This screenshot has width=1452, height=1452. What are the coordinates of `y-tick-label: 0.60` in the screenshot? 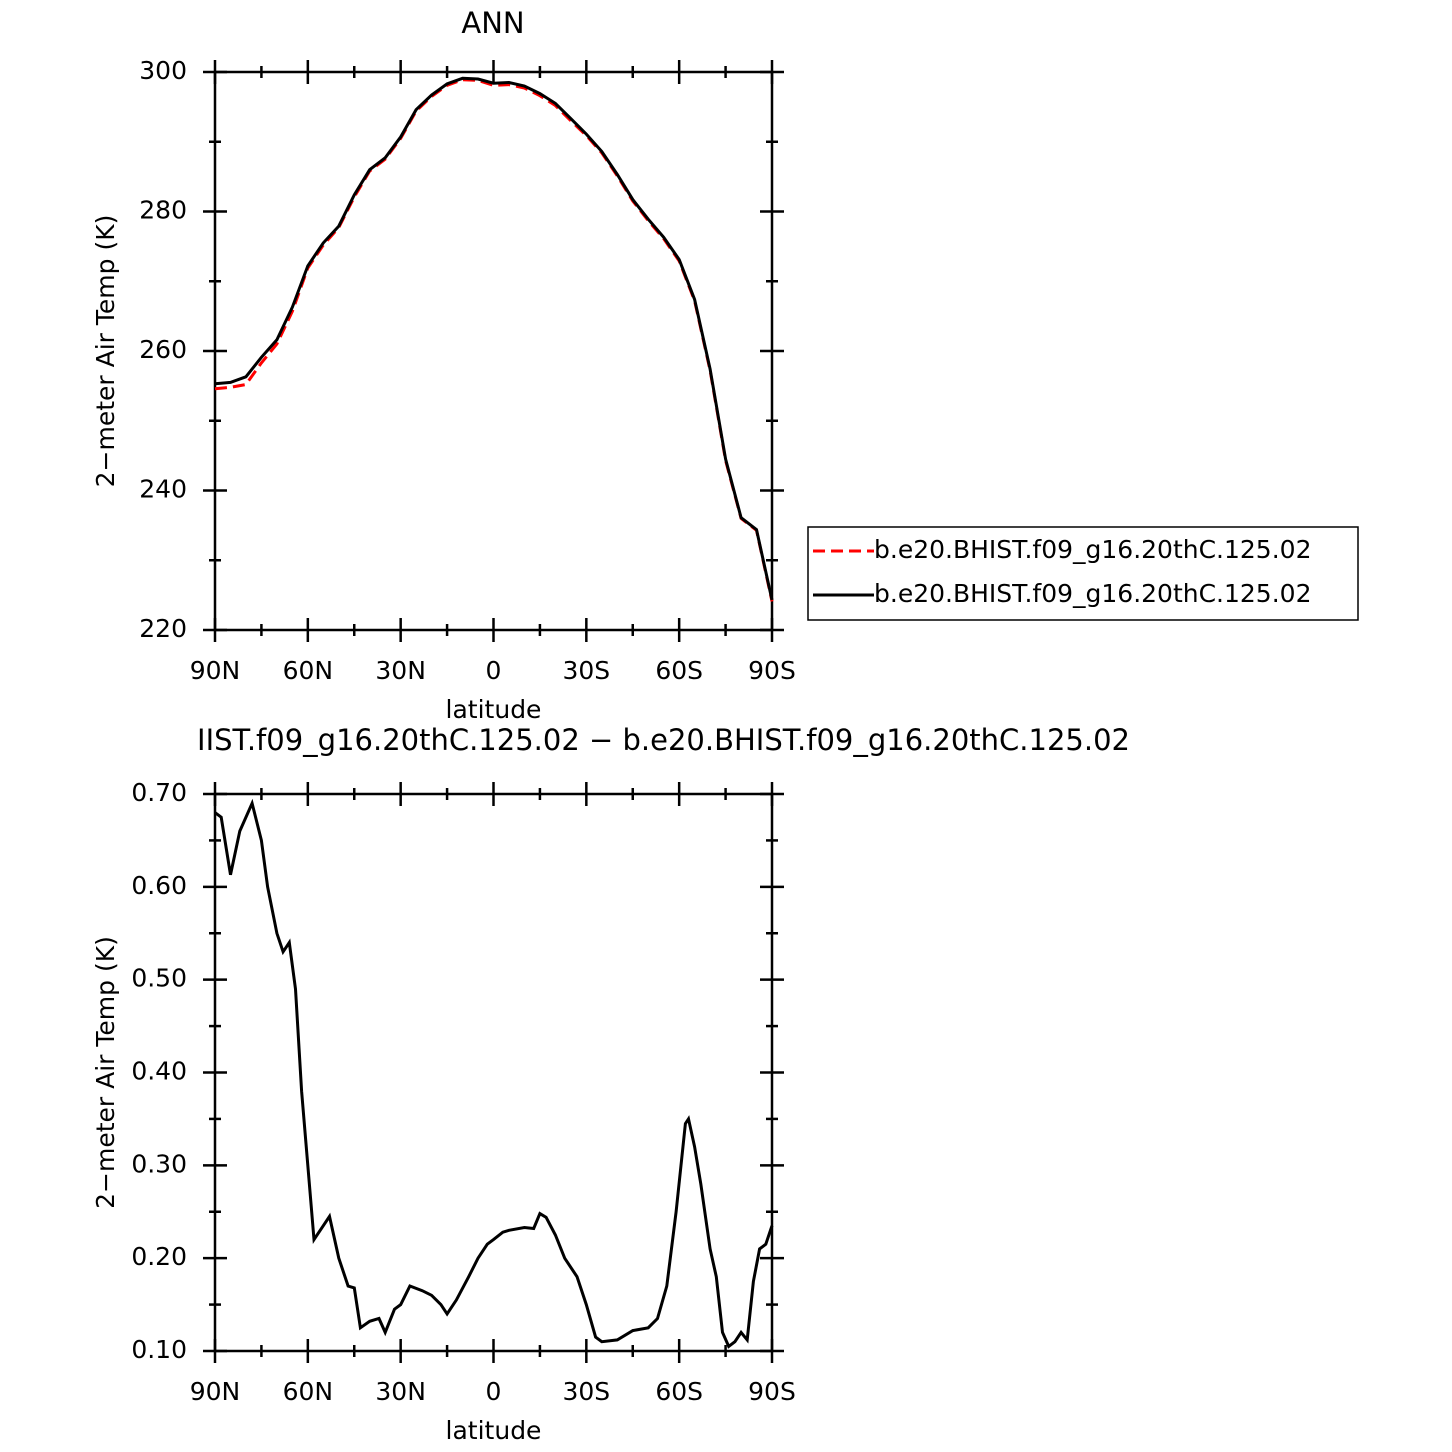 It's located at (159, 885).